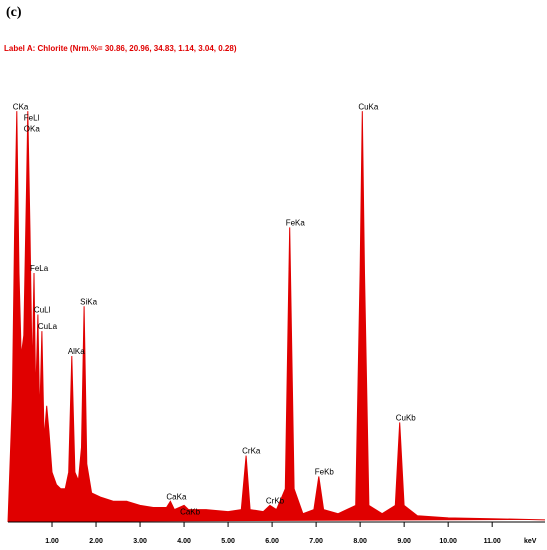 The width and height of the screenshot is (547, 550). What do you see at coordinates (190, 512) in the screenshot?
I see `peak-label: CaKb` at bounding box center [190, 512].